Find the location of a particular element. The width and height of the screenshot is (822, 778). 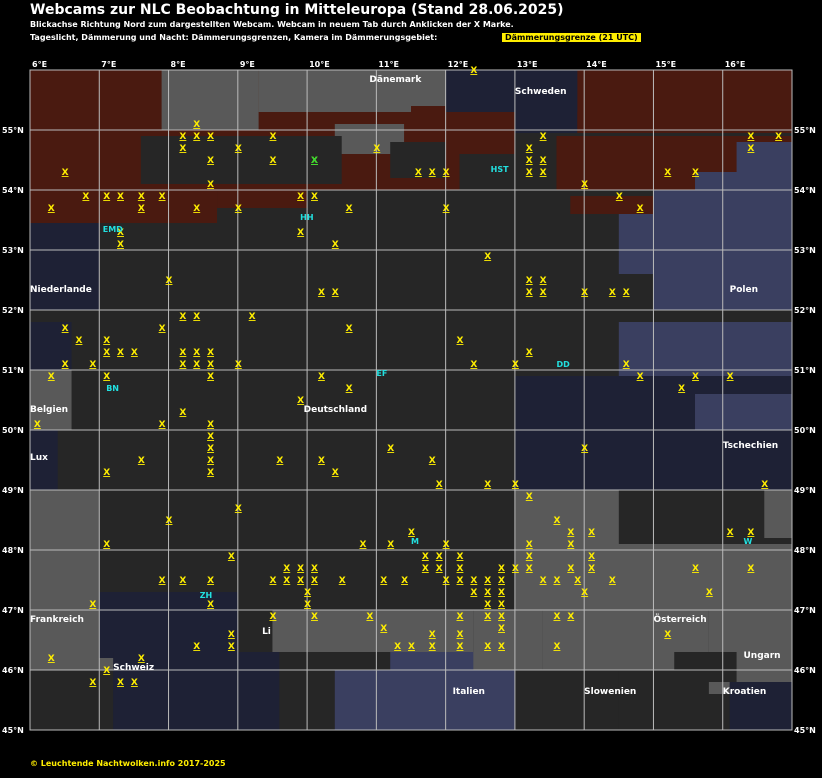

webcam-mark-twilight: X is located at coordinates (314, 161).